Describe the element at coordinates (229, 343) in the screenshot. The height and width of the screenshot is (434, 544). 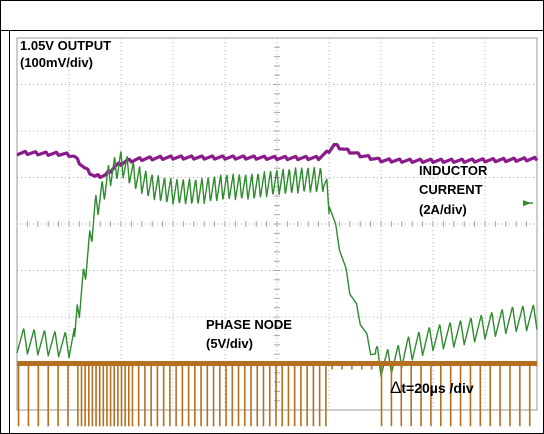
I see `phase-node-scale-label: (5V/div)` at that location.